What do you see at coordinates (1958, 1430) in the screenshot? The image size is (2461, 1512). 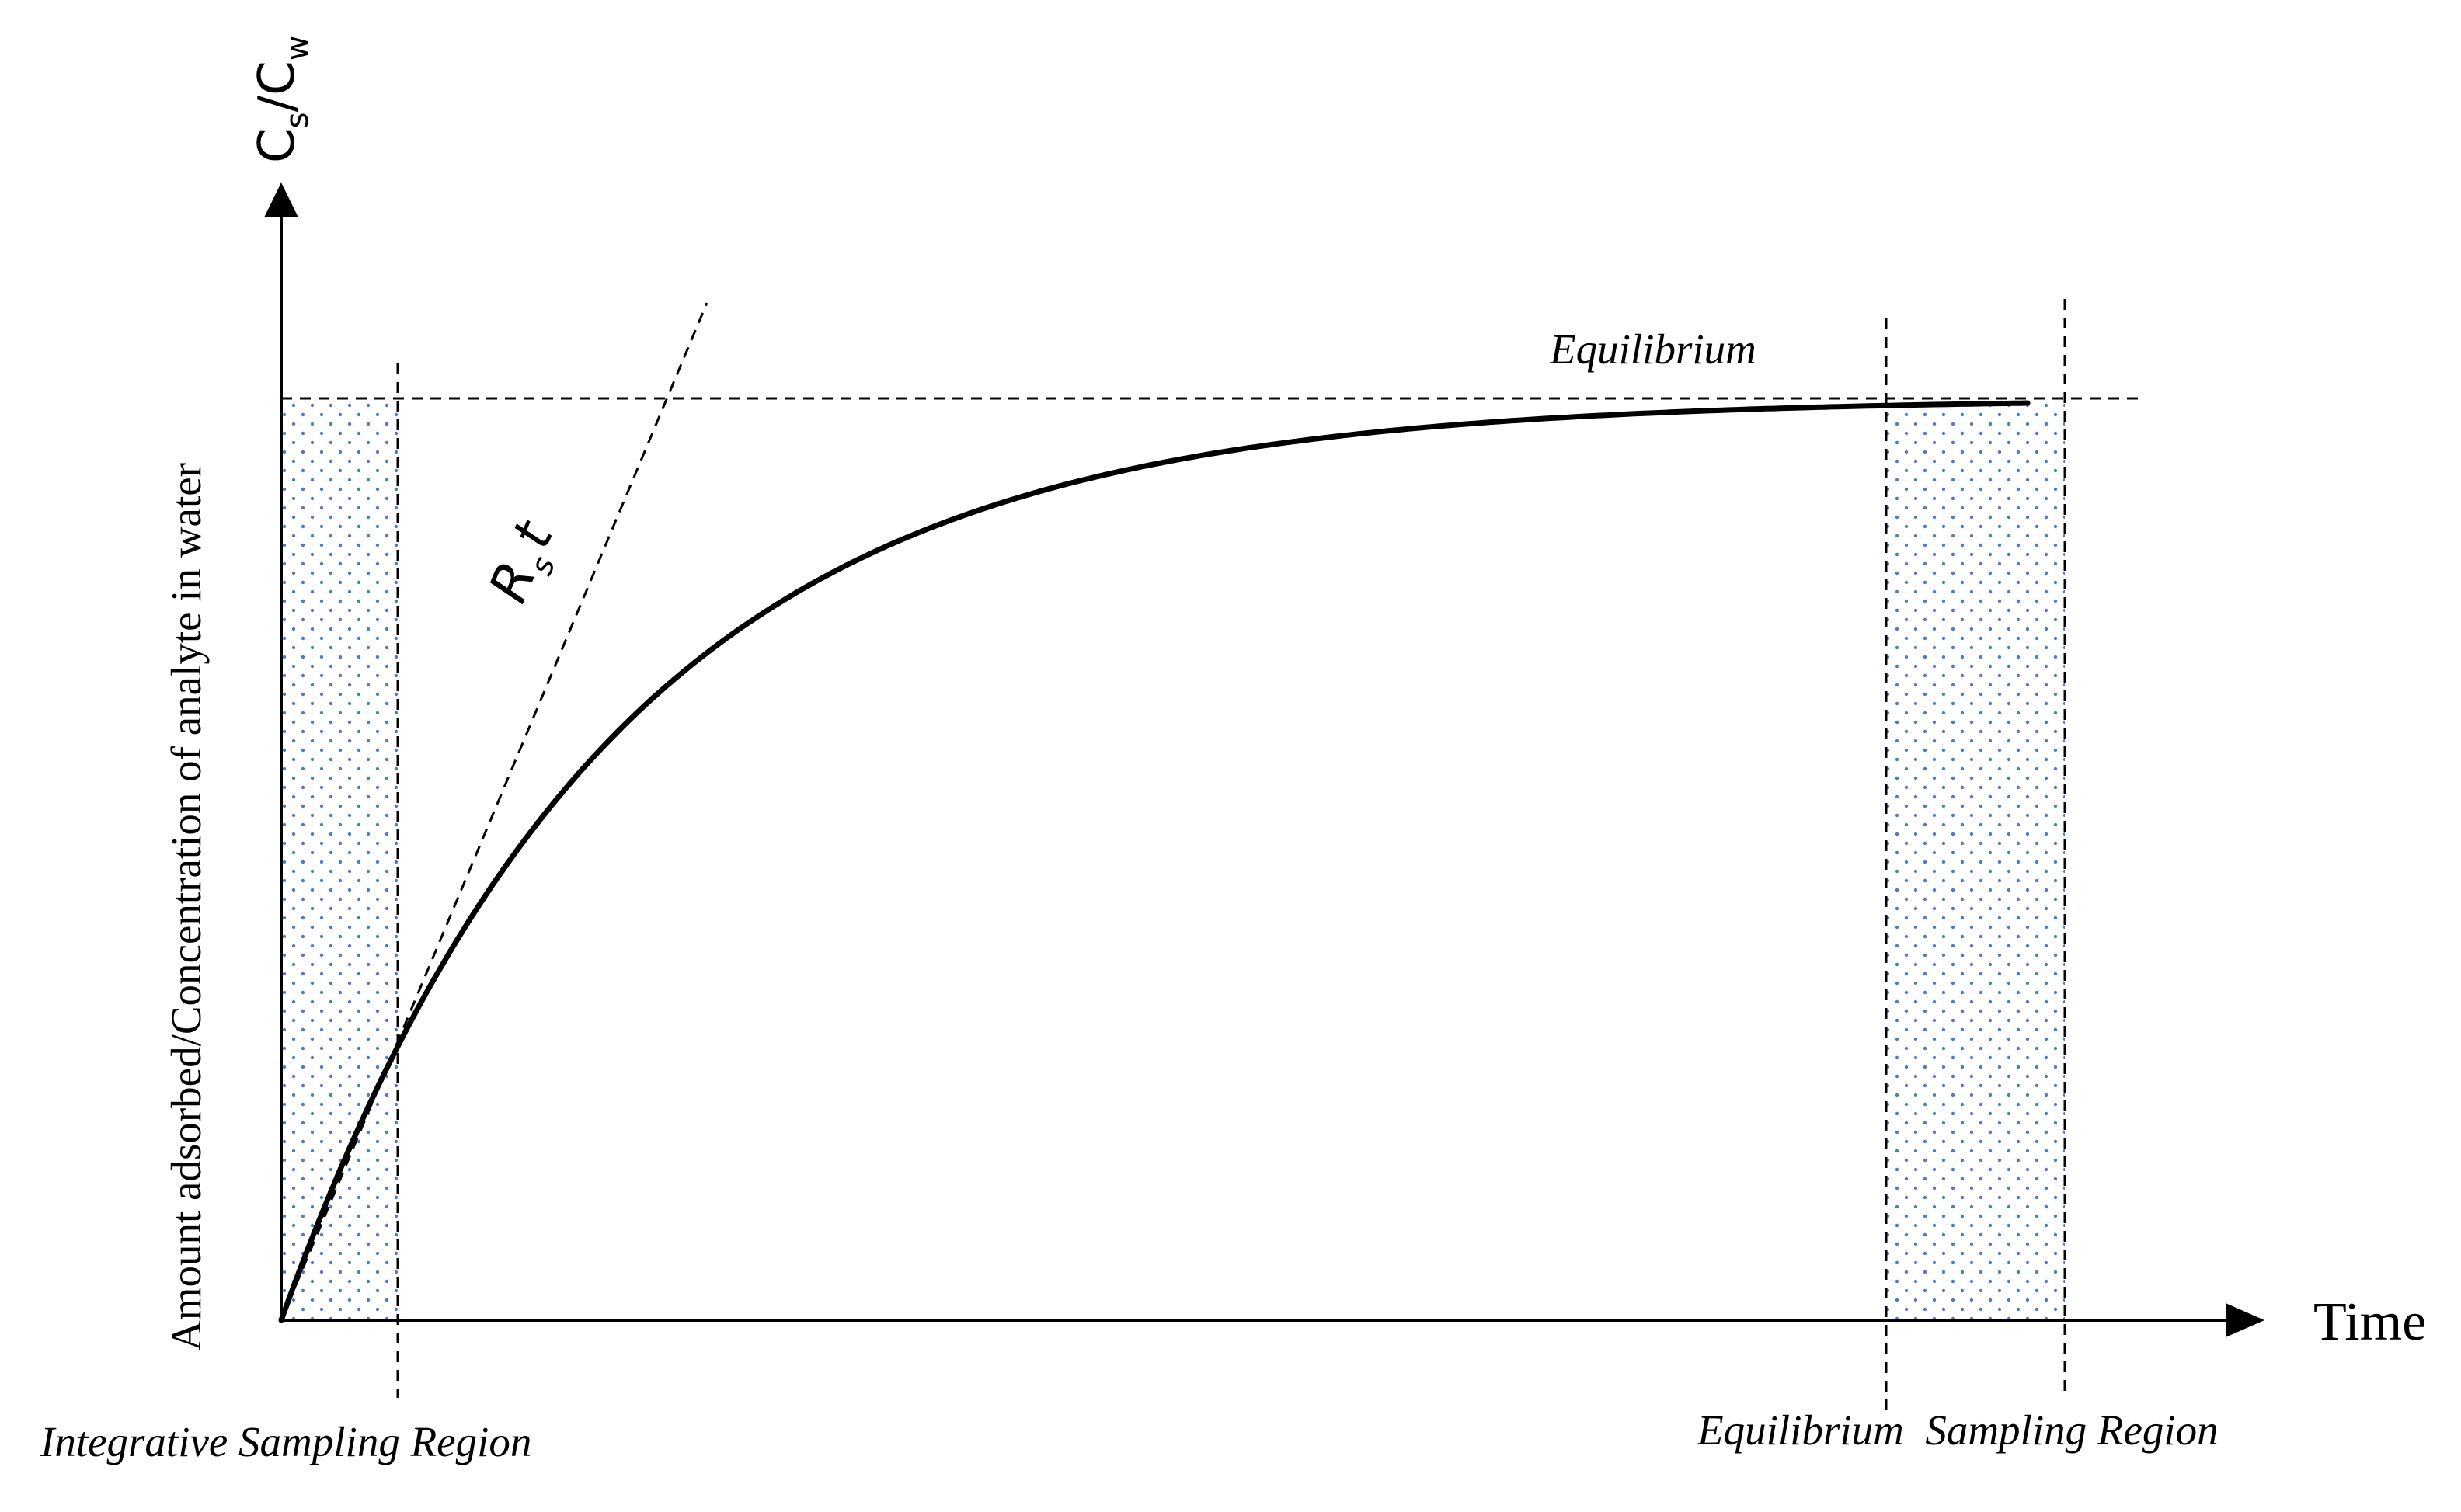 I see `equilibrium-region-label: Equilibrium Sampling Region` at bounding box center [1958, 1430].